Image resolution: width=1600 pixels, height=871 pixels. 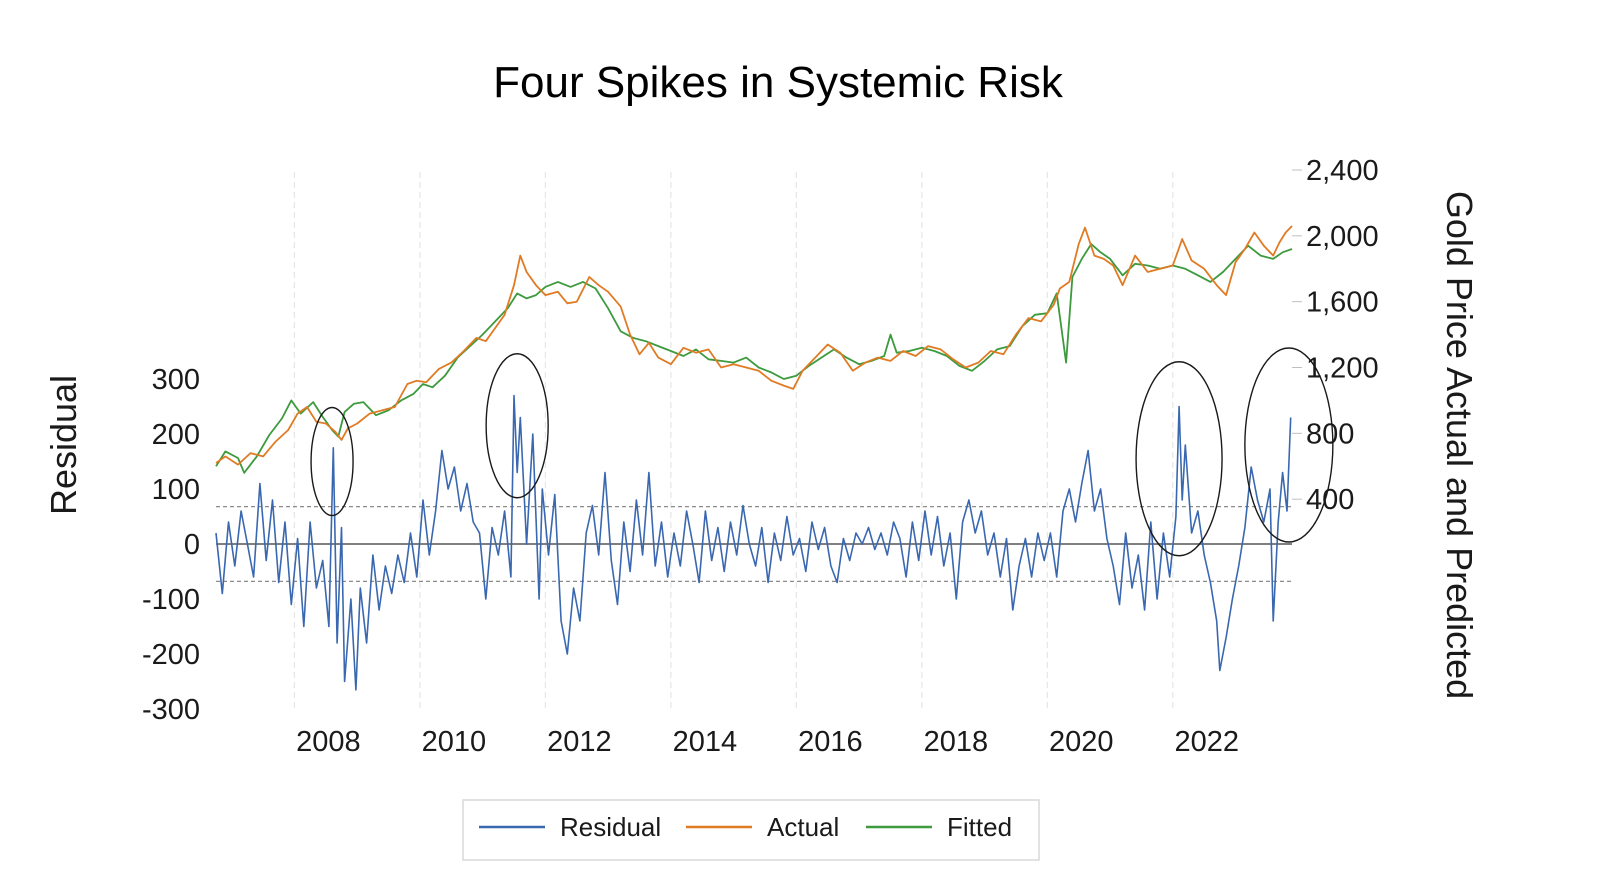 What do you see at coordinates (767, 742) in the screenshot?
I see `x-axis-ticks: 2008 2010 2012 2014 2016 2018 2020 2022` at bounding box center [767, 742].